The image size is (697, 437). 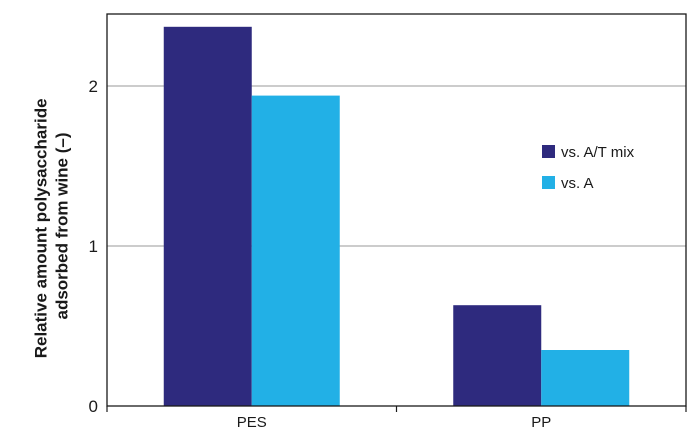 What do you see at coordinates (252, 422) in the screenshot?
I see `x-category-label-pes: PES` at bounding box center [252, 422].